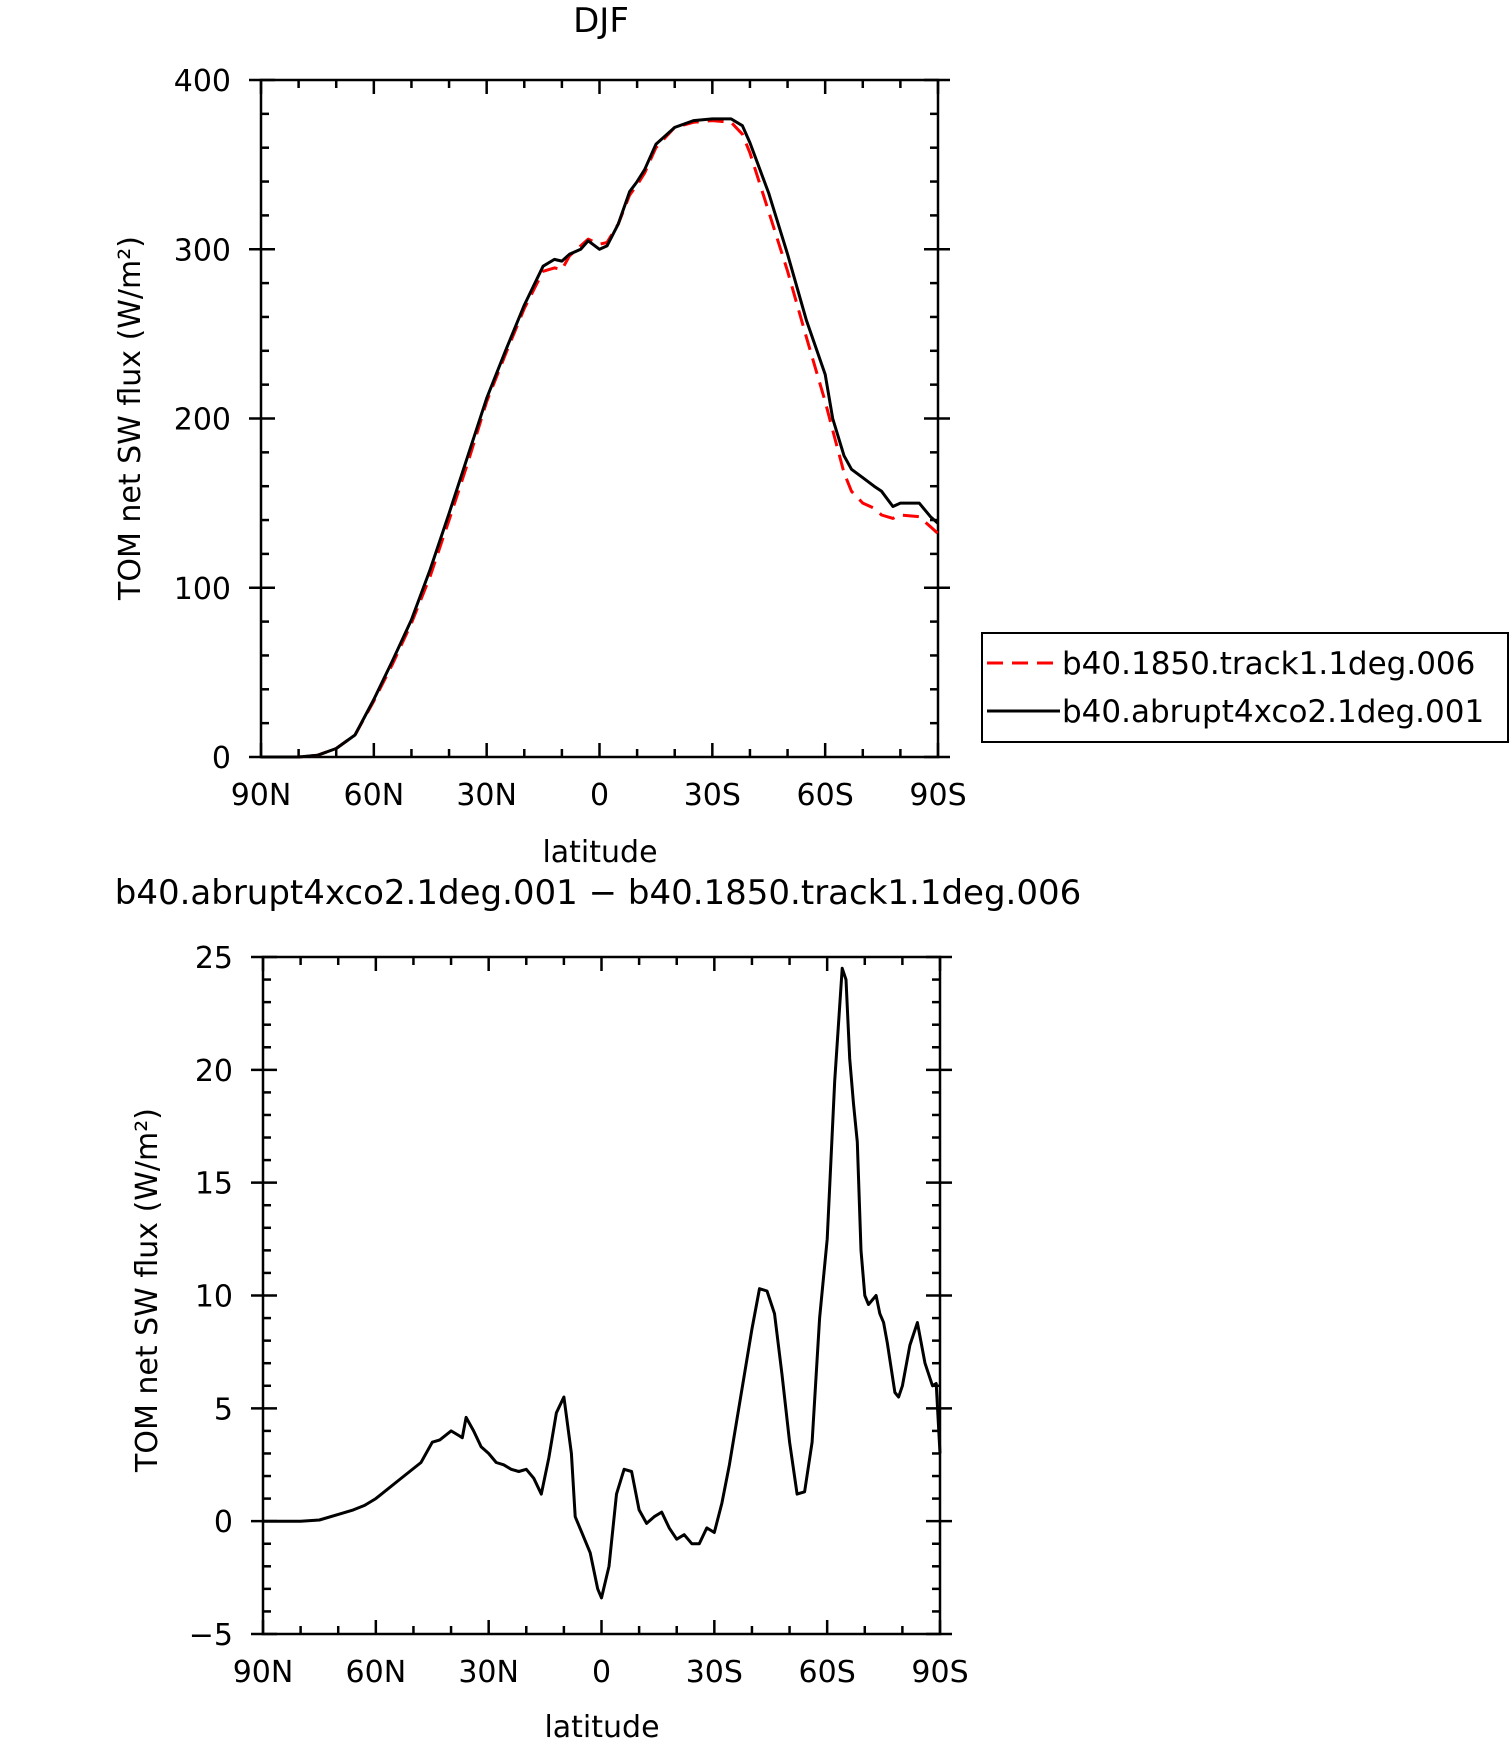 The image size is (1511, 1743). What do you see at coordinates (147, 1290) in the screenshot?
I see `bottom-y-axis-label: TOM net SW flux (W/m²)` at bounding box center [147, 1290].